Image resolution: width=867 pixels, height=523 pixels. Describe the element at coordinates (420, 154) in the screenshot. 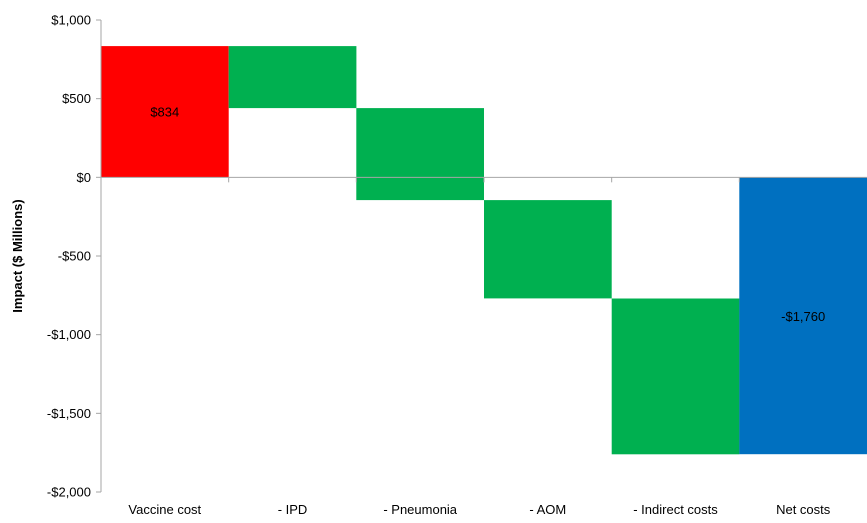

I see `bar-pneumonia` at that location.